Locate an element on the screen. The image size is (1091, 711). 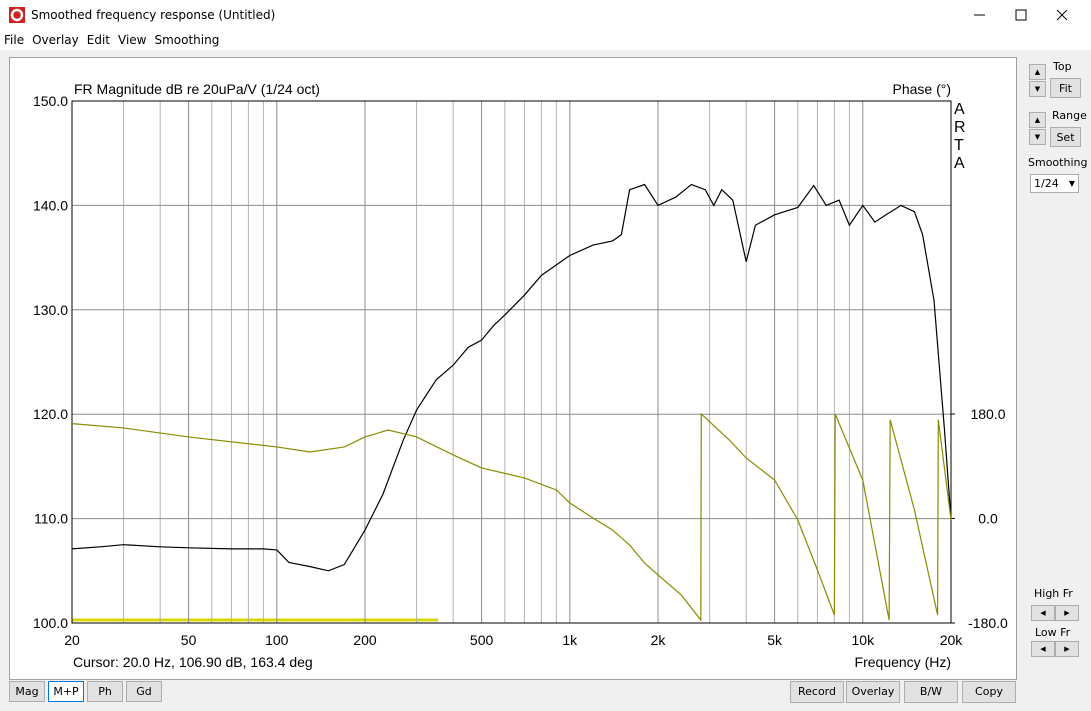
x-tick-label: 200 is located at coordinates (365, 640).